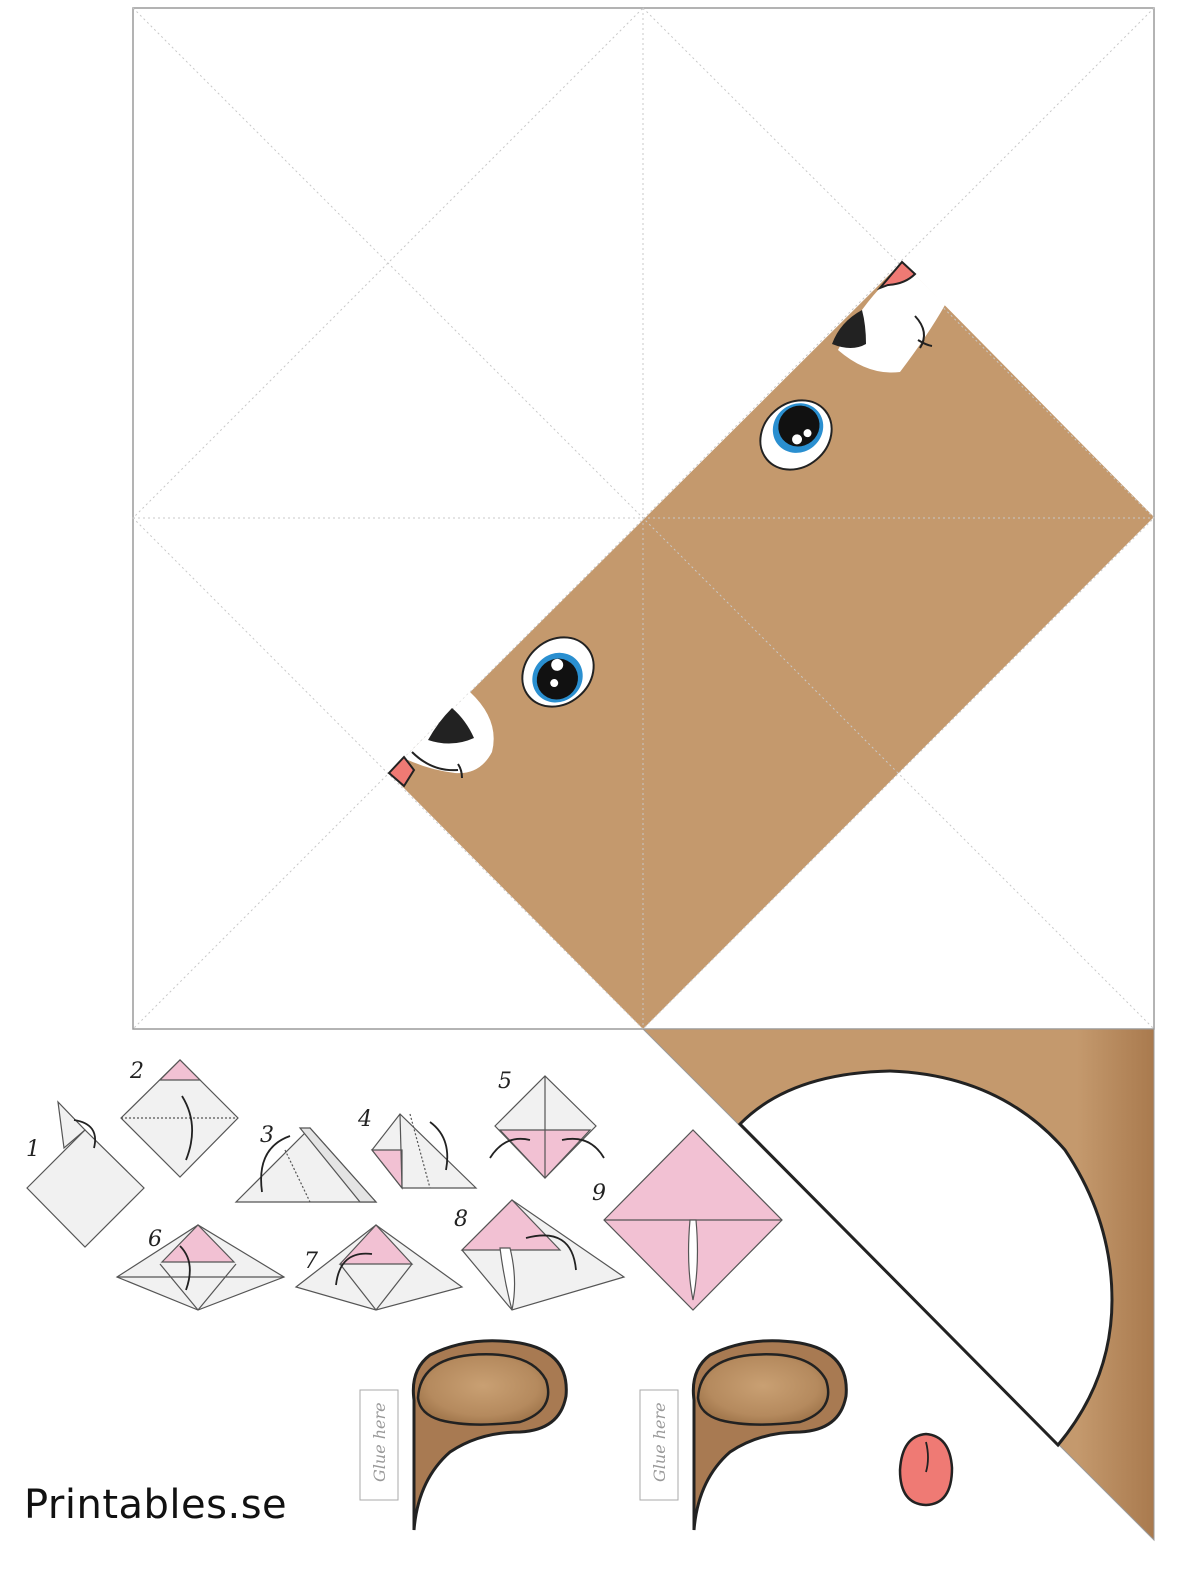 This screenshot has width=1179, height=1594. What do you see at coordinates (888, 316) in the screenshot?
I see `upper-muzzle` at bounding box center [888, 316].